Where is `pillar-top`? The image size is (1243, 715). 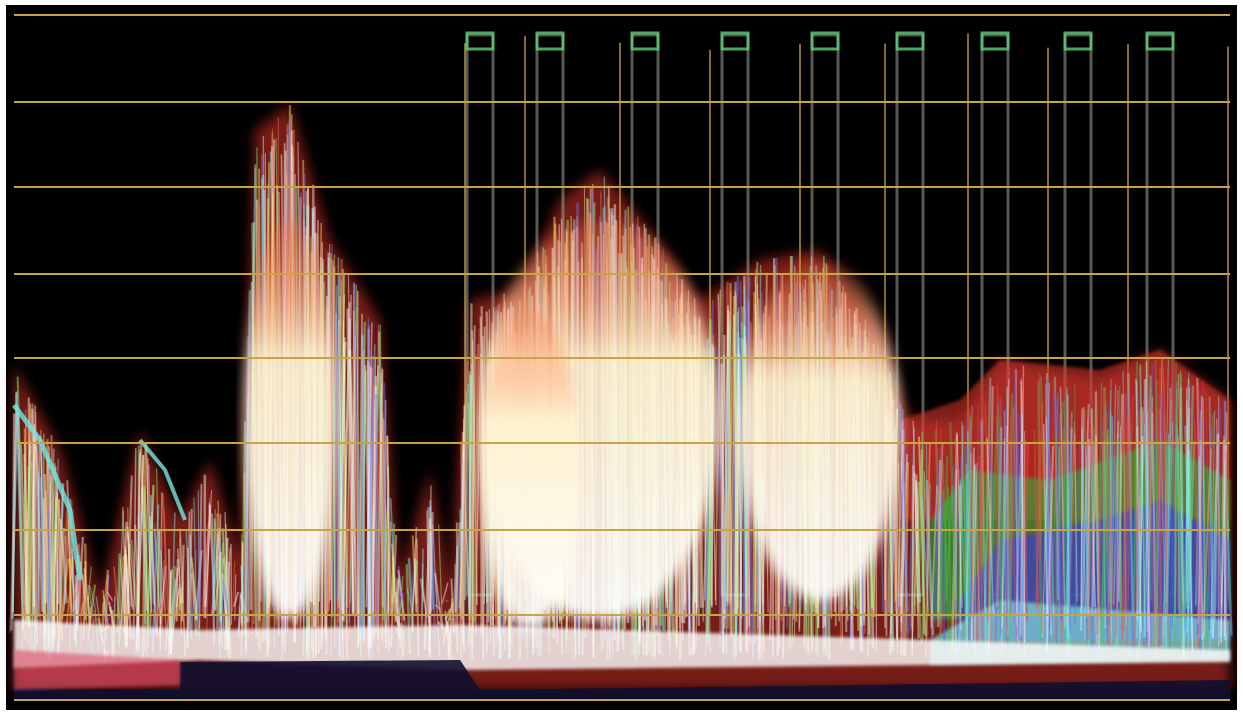 pillar-top is located at coordinates (645, 41).